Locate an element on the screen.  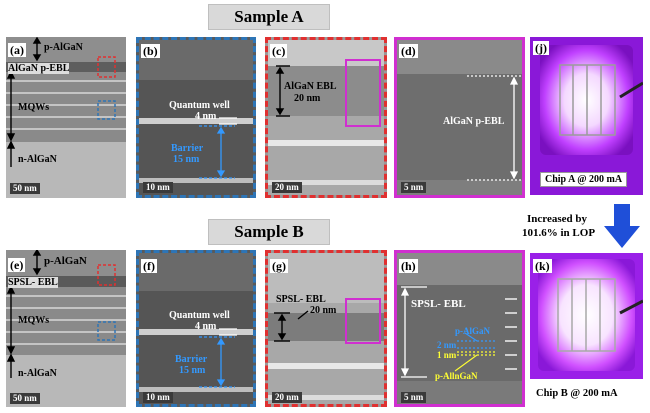
panel-k-chip-image is located at coordinates (586, 316).